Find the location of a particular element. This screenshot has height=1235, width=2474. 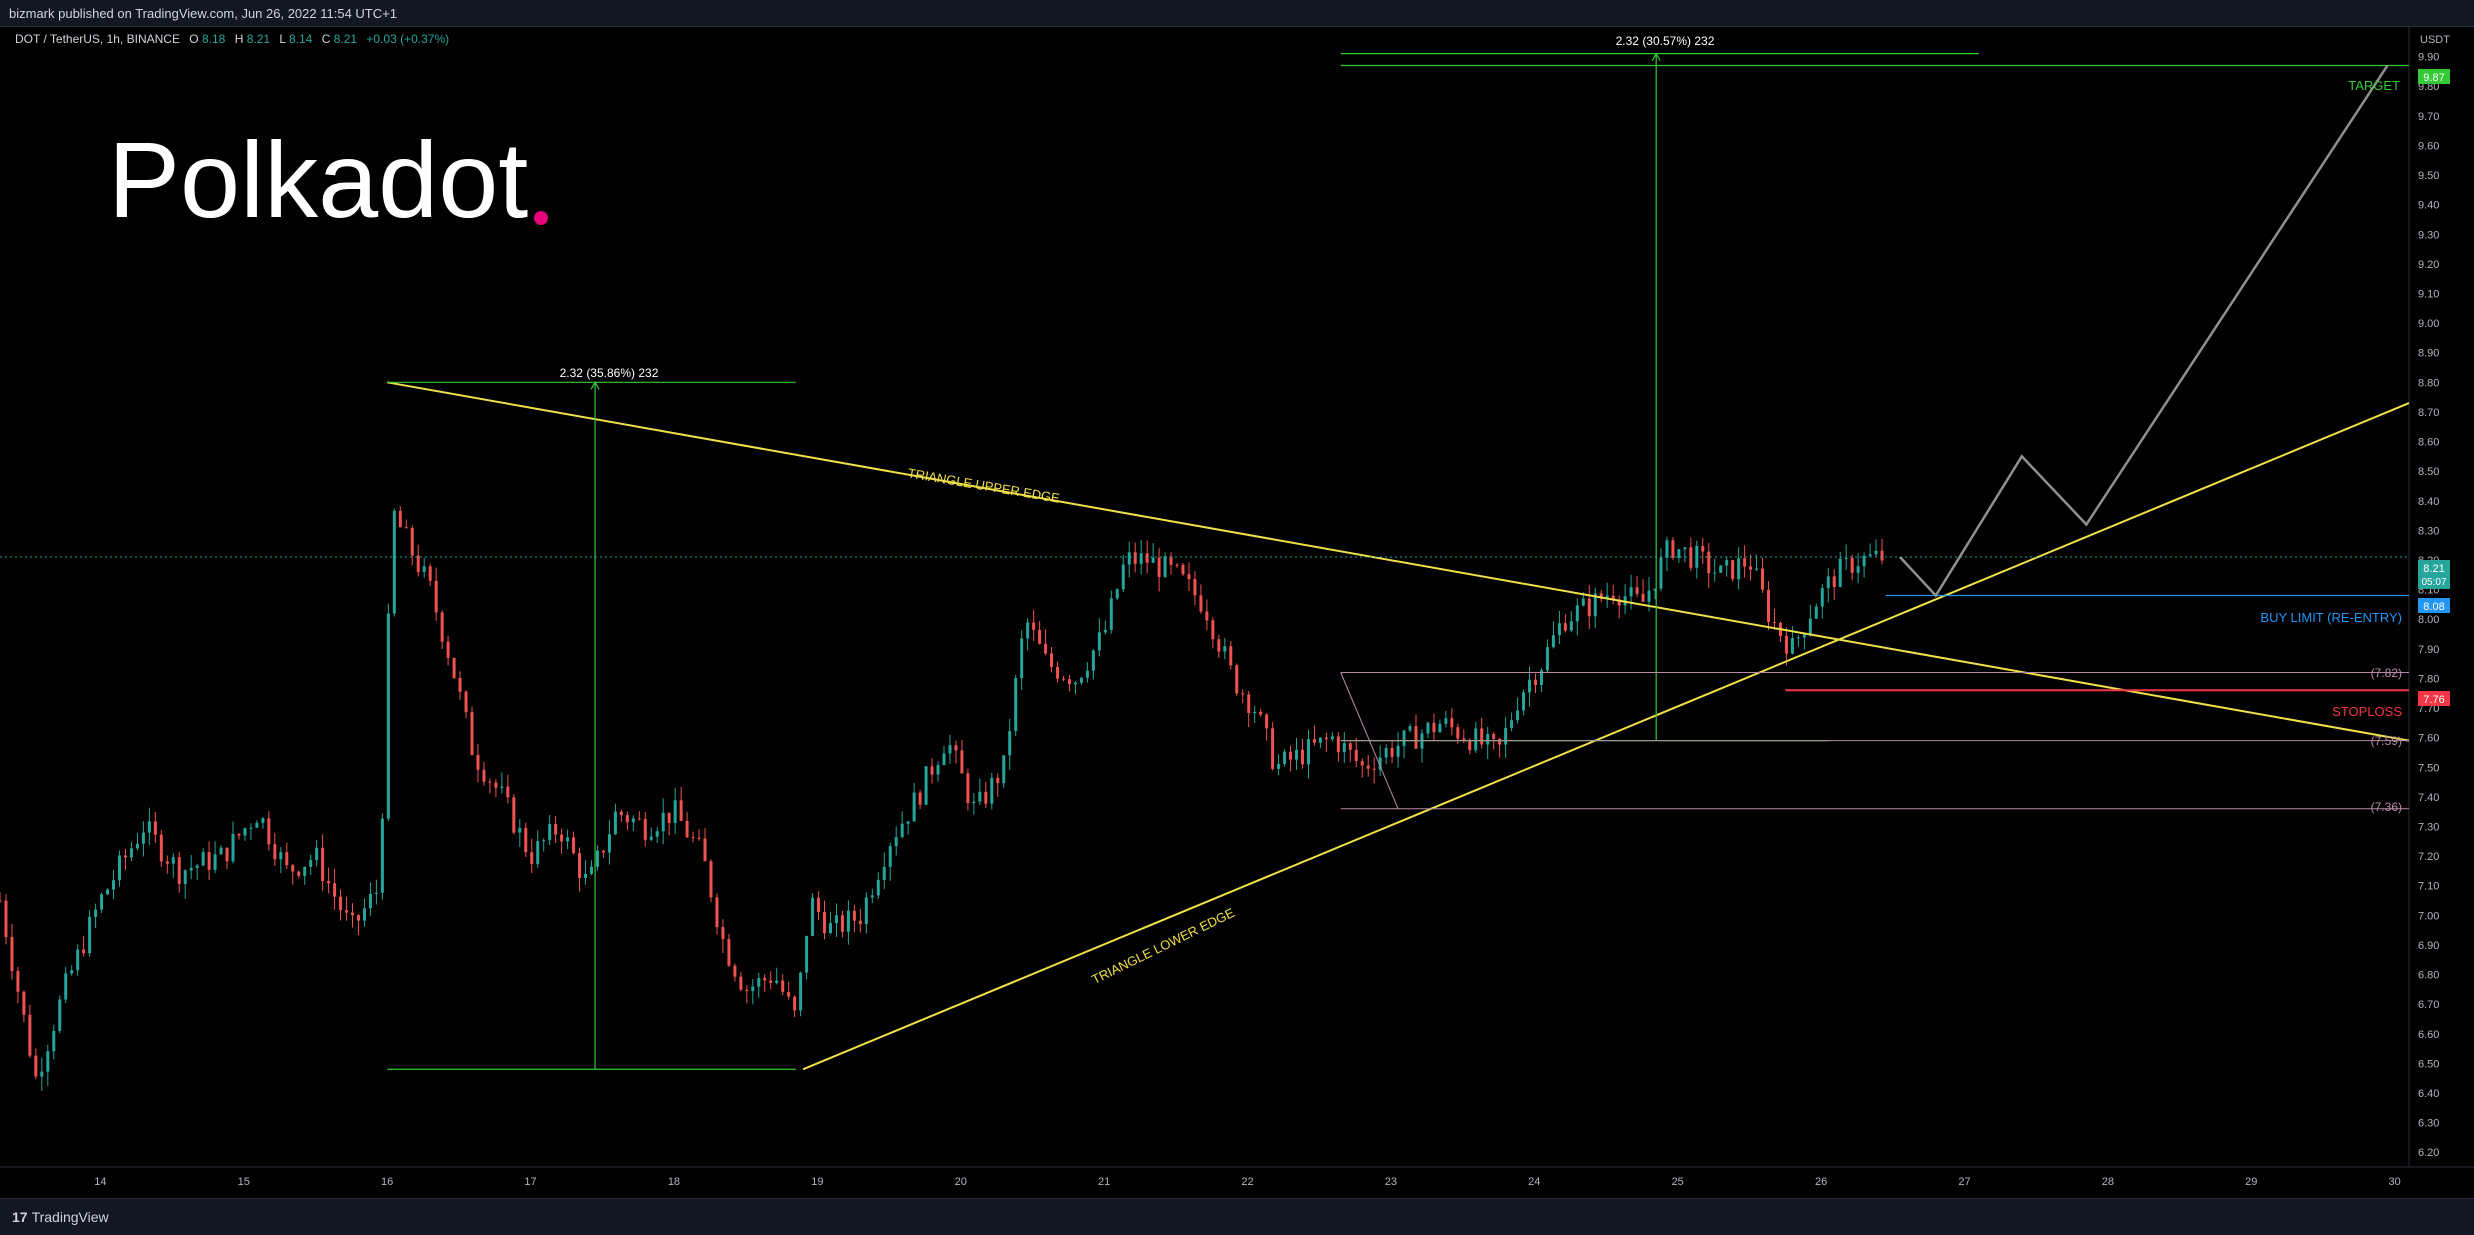

bar-countdown: 05:07 is located at coordinates (2433, 582).